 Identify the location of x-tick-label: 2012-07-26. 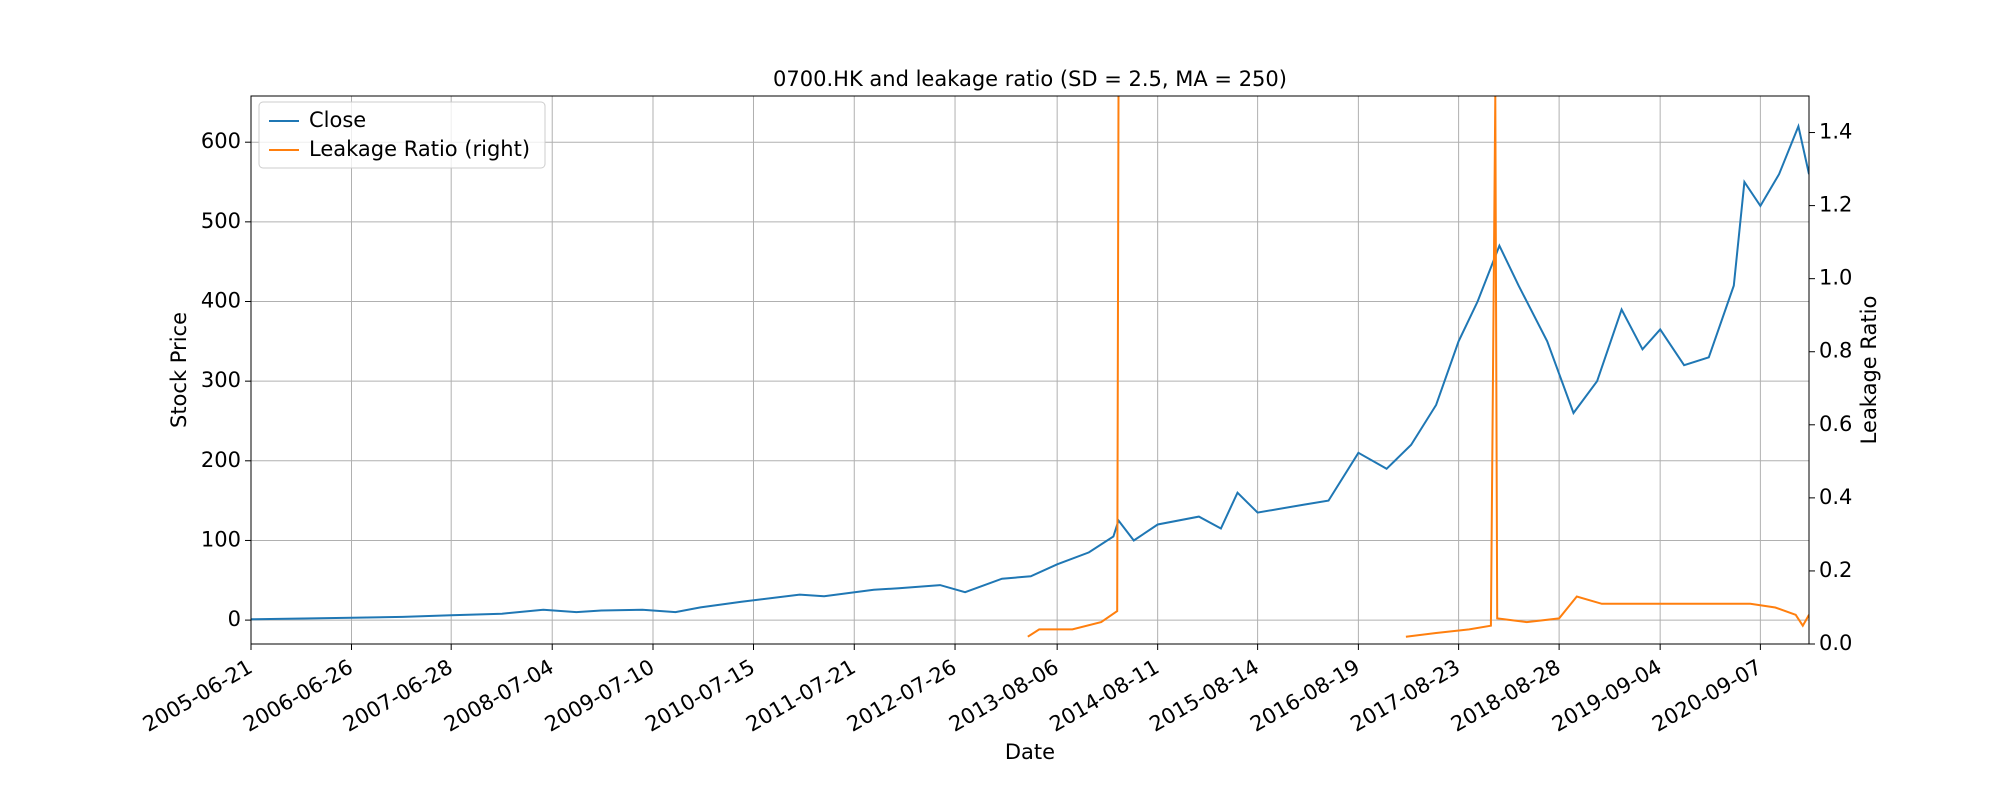
(902, 696).